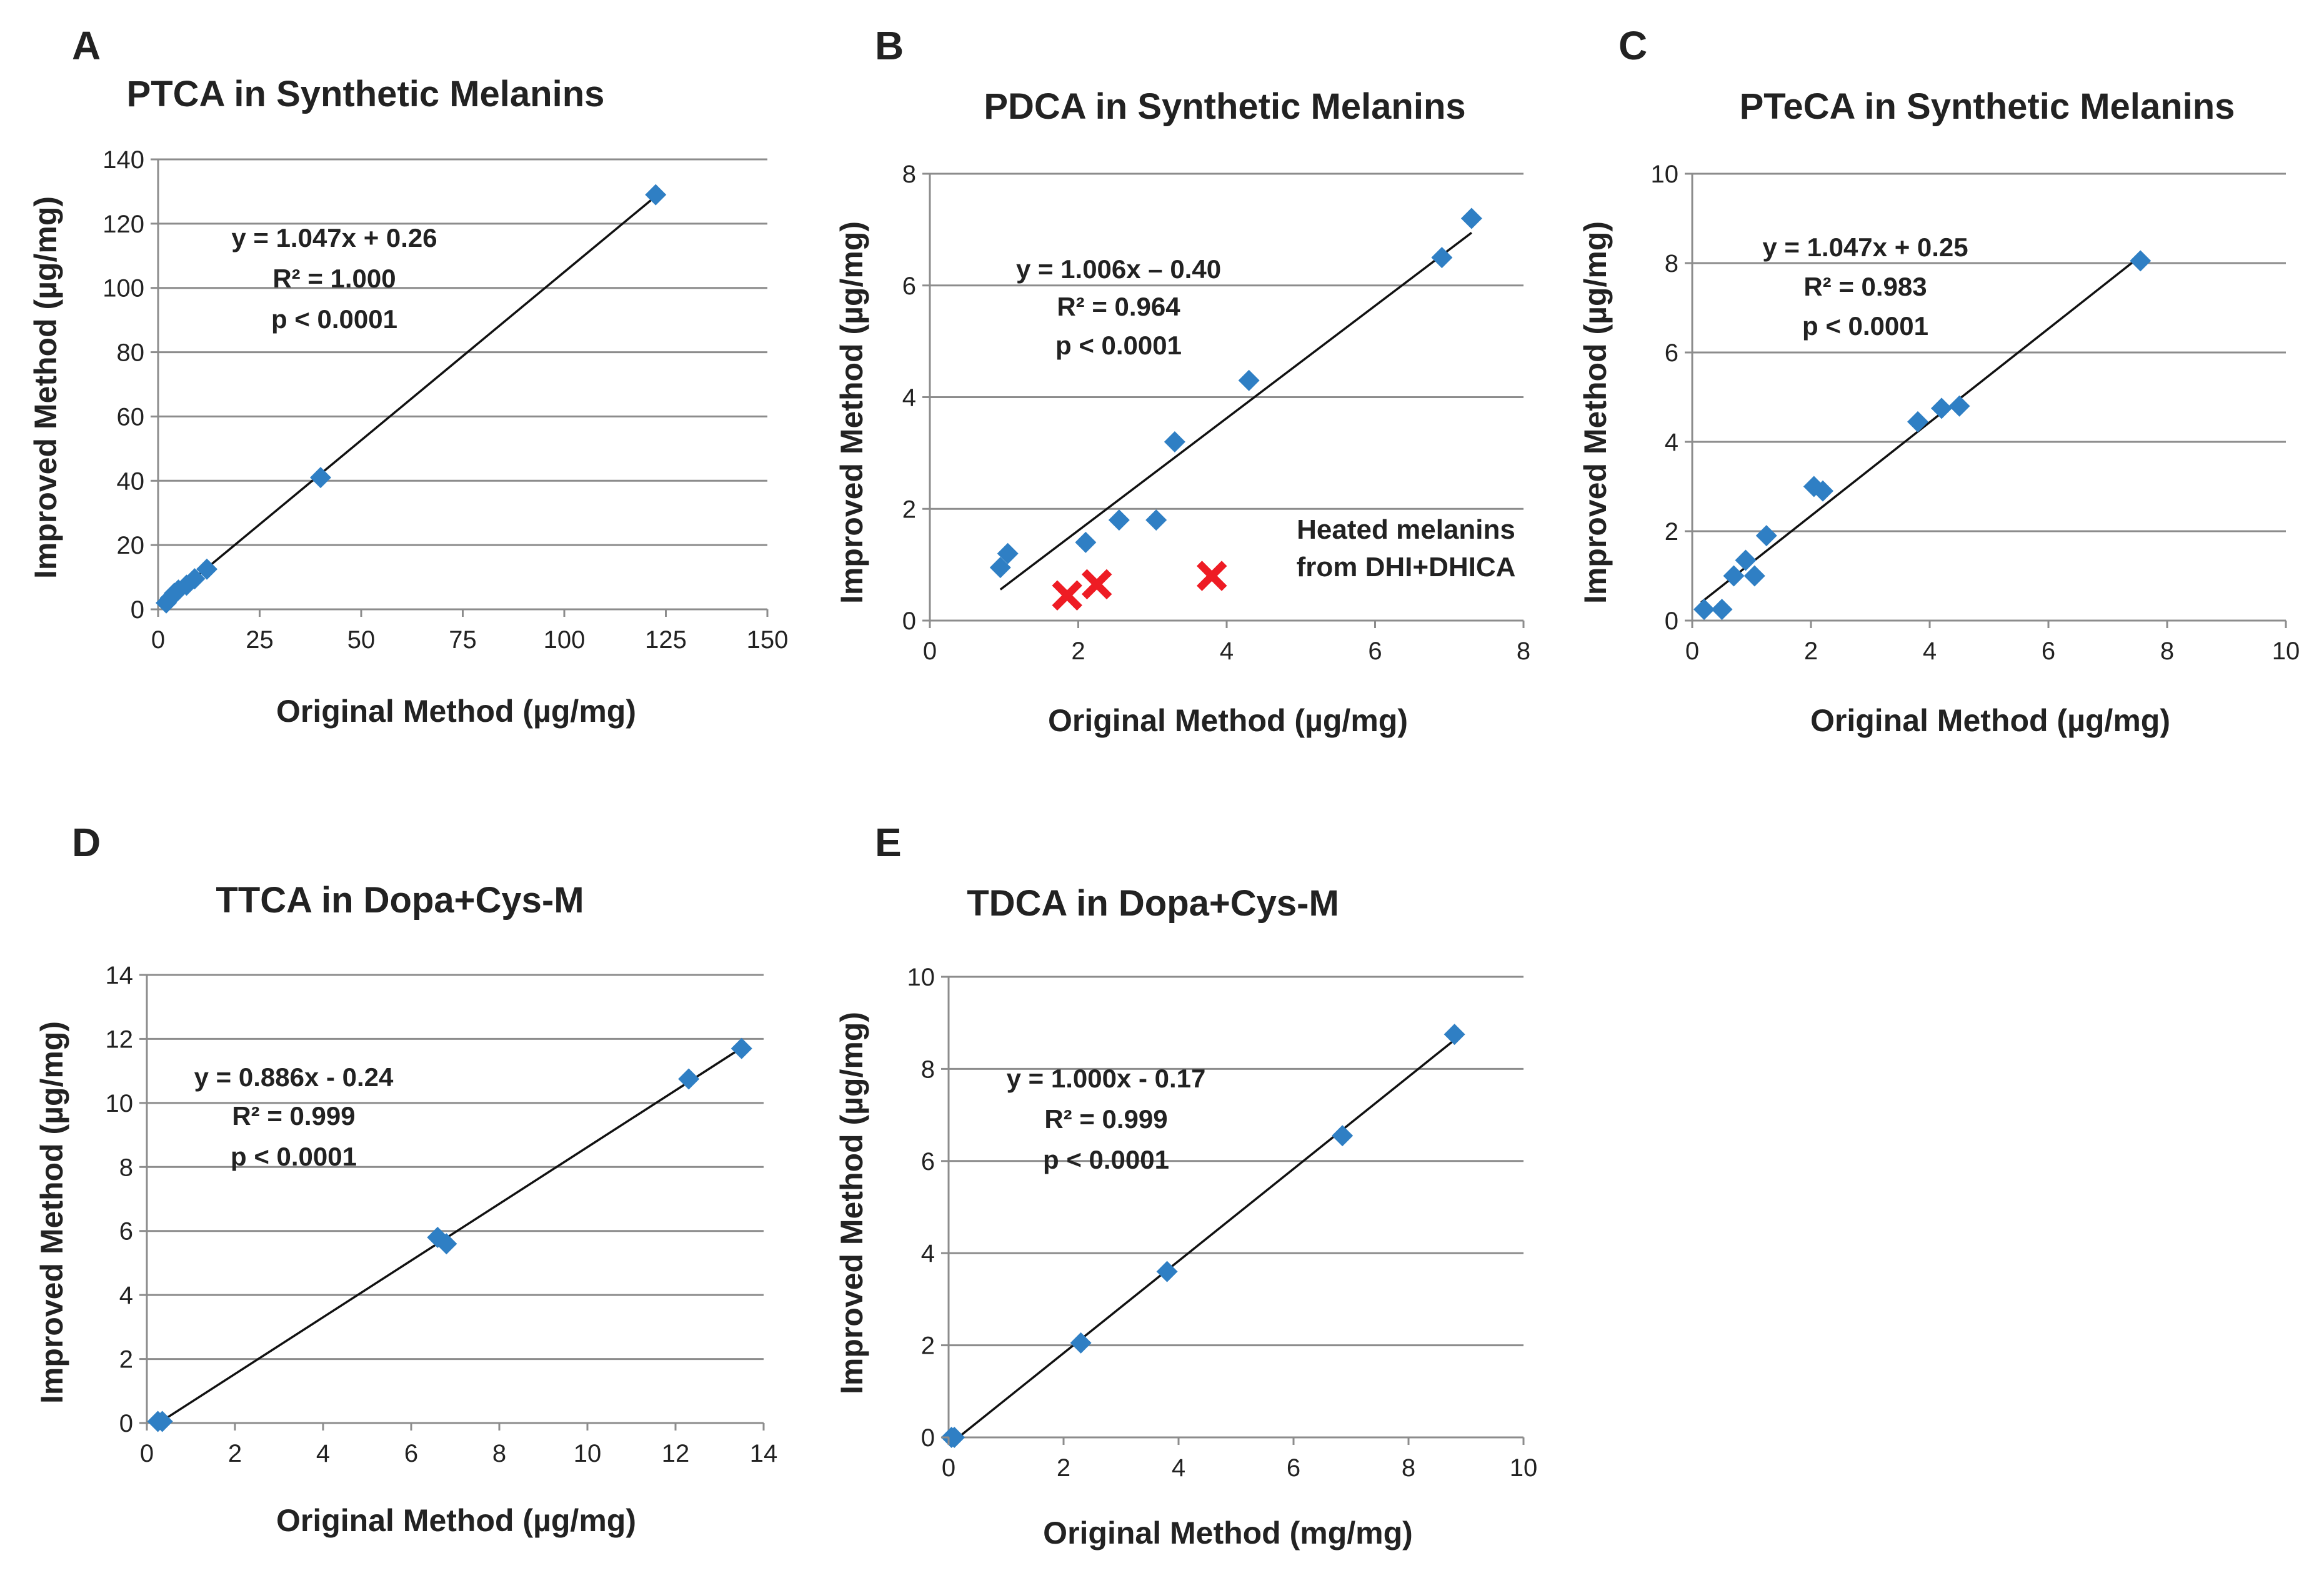  I want to click on x-axis-title-d: Original Method (µg/mg), so click(456, 1520).